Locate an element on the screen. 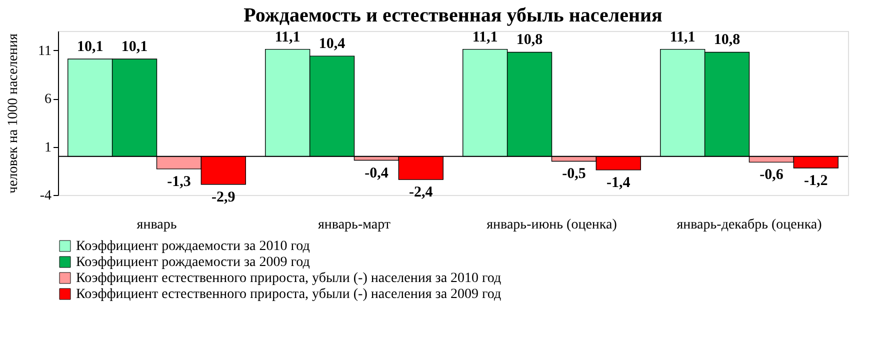  x-tick-label: январь is located at coordinates (156, 225).